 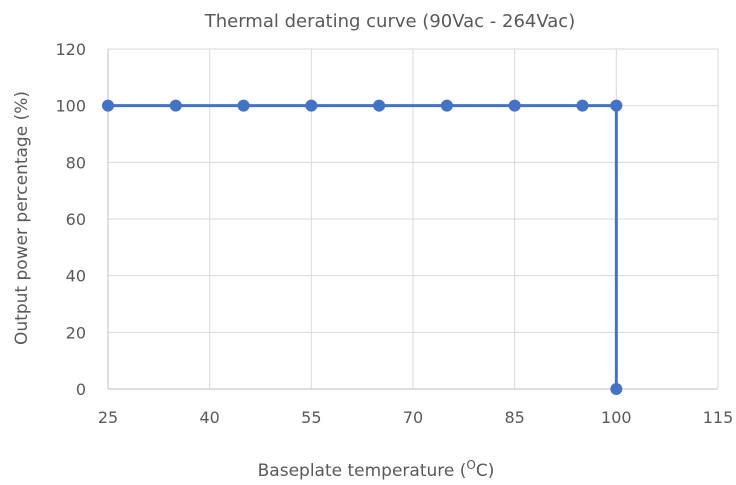 What do you see at coordinates (718, 417) in the screenshot?
I see `x-tick-label: 115` at bounding box center [718, 417].